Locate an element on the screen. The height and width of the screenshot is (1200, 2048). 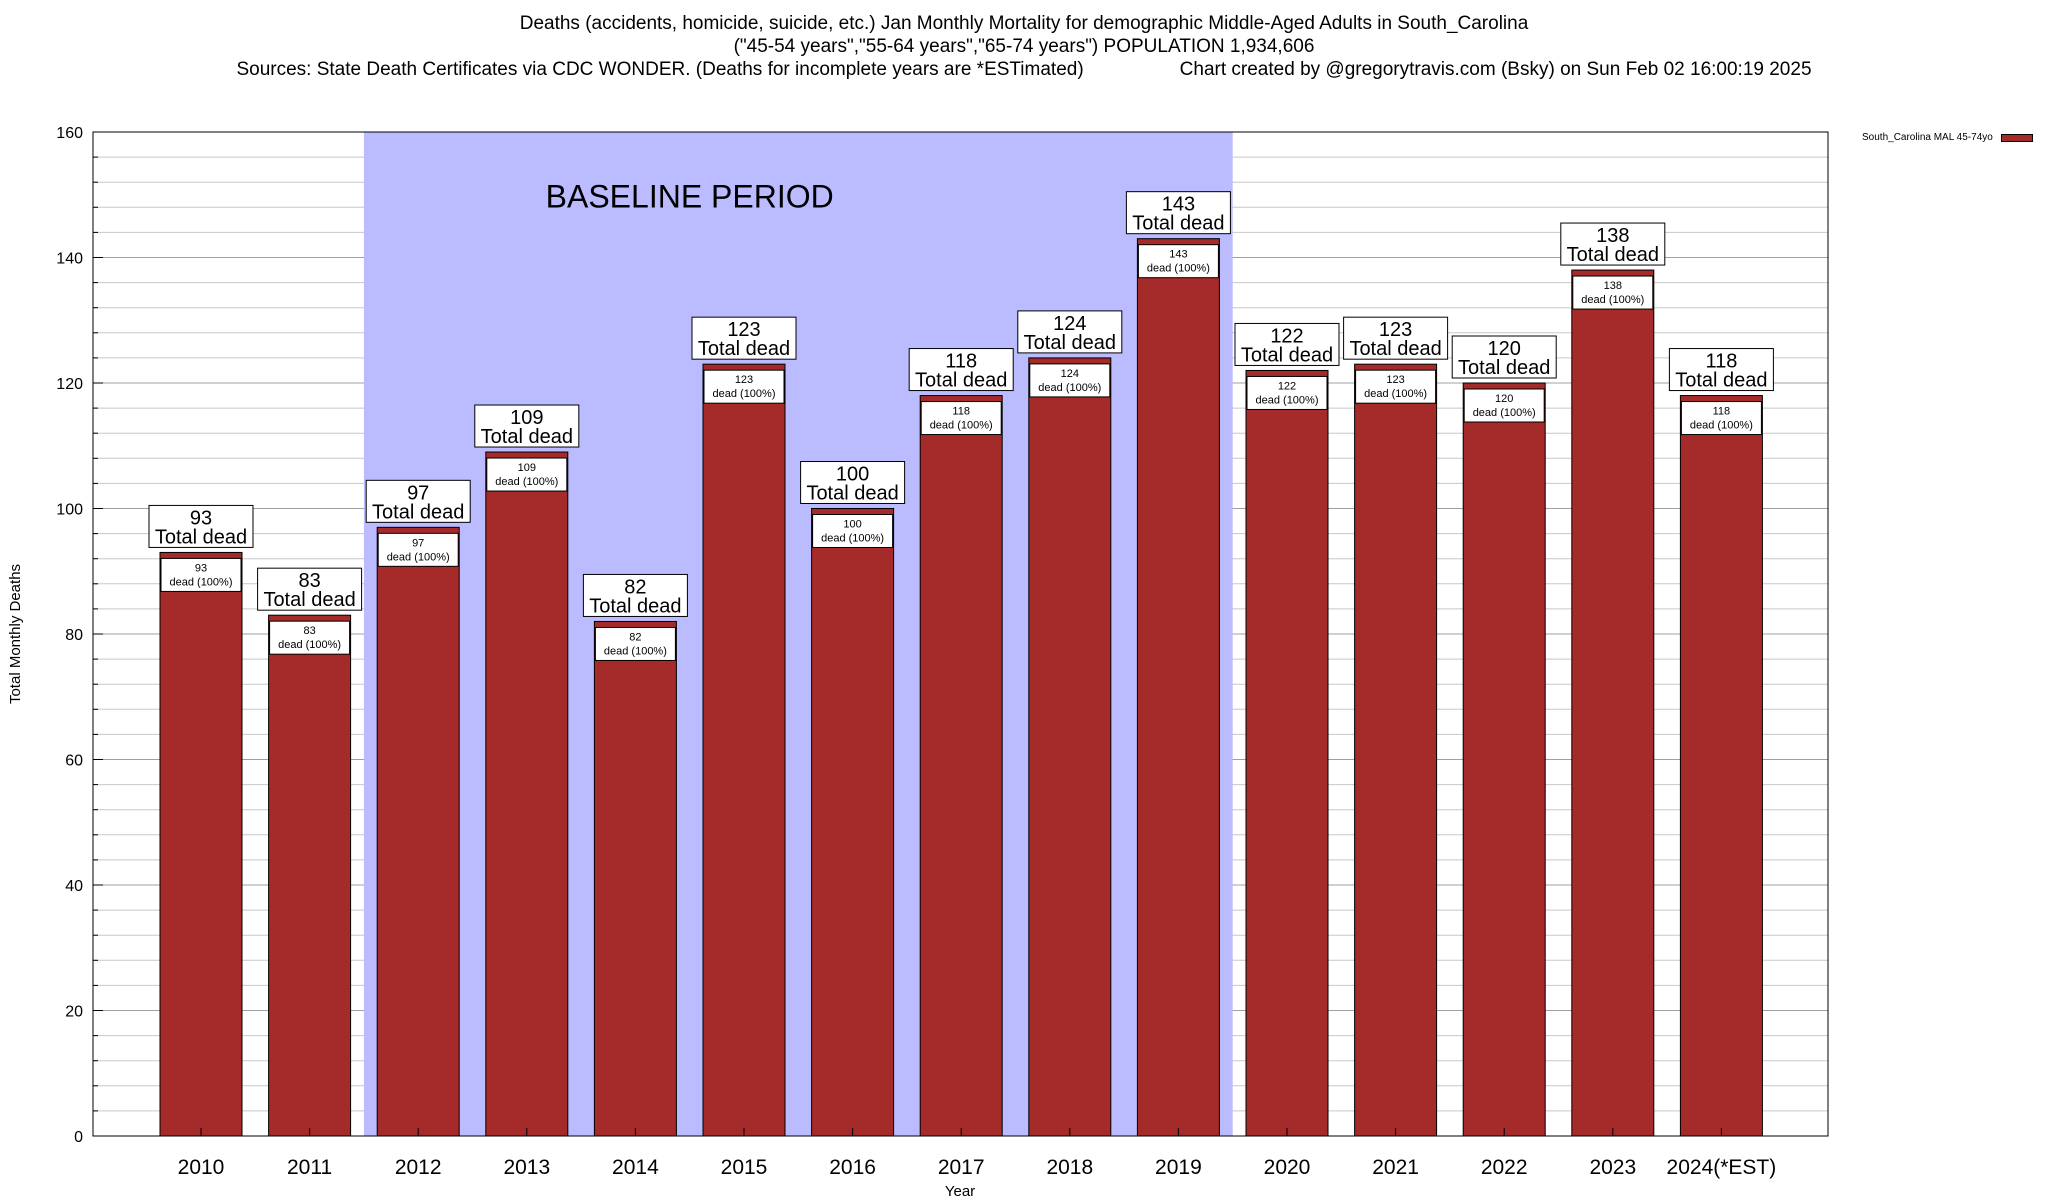
bar-2015 is located at coordinates (744, 750).